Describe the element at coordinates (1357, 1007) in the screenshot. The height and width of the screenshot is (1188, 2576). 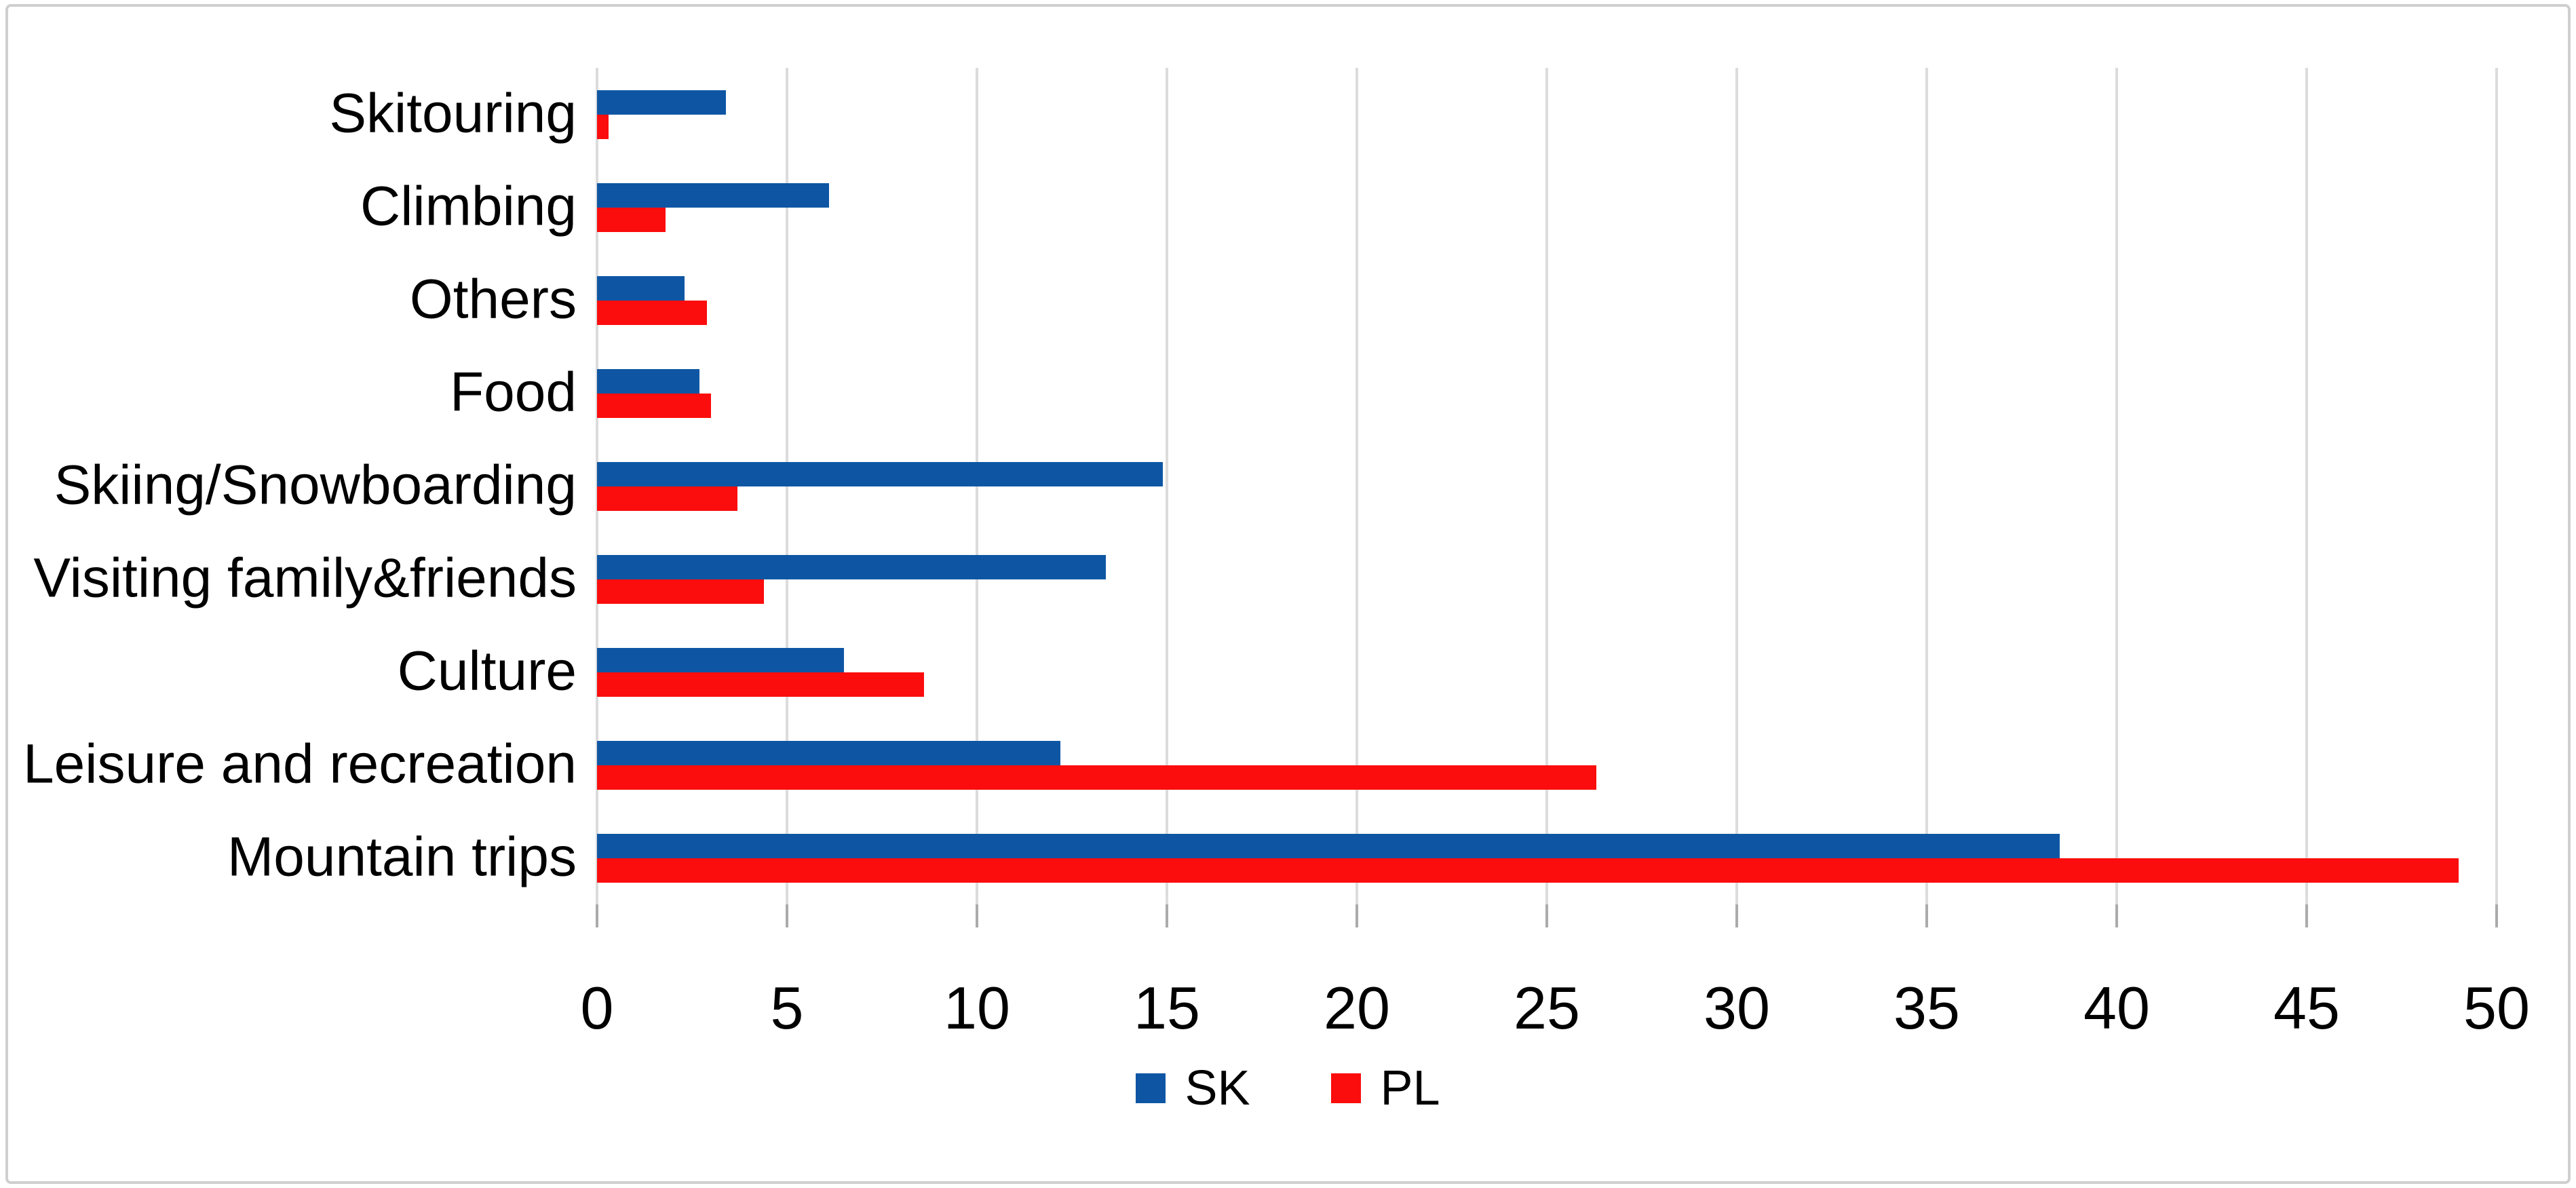
I see `x-tick-label-20: 20` at that location.